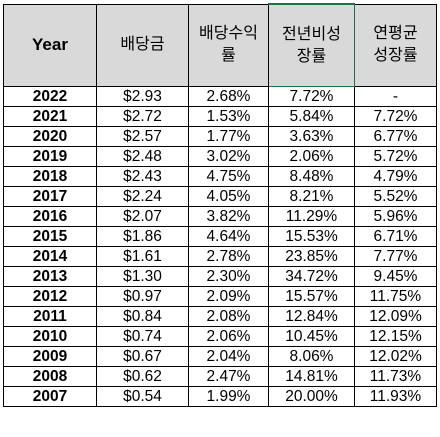 The height and width of the screenshot is (437, 440). What do you see at coordinates (311, 96) in the screenshot?
I see `cell-yoy-growth: 7.72%` at bounding box center [311, 96].